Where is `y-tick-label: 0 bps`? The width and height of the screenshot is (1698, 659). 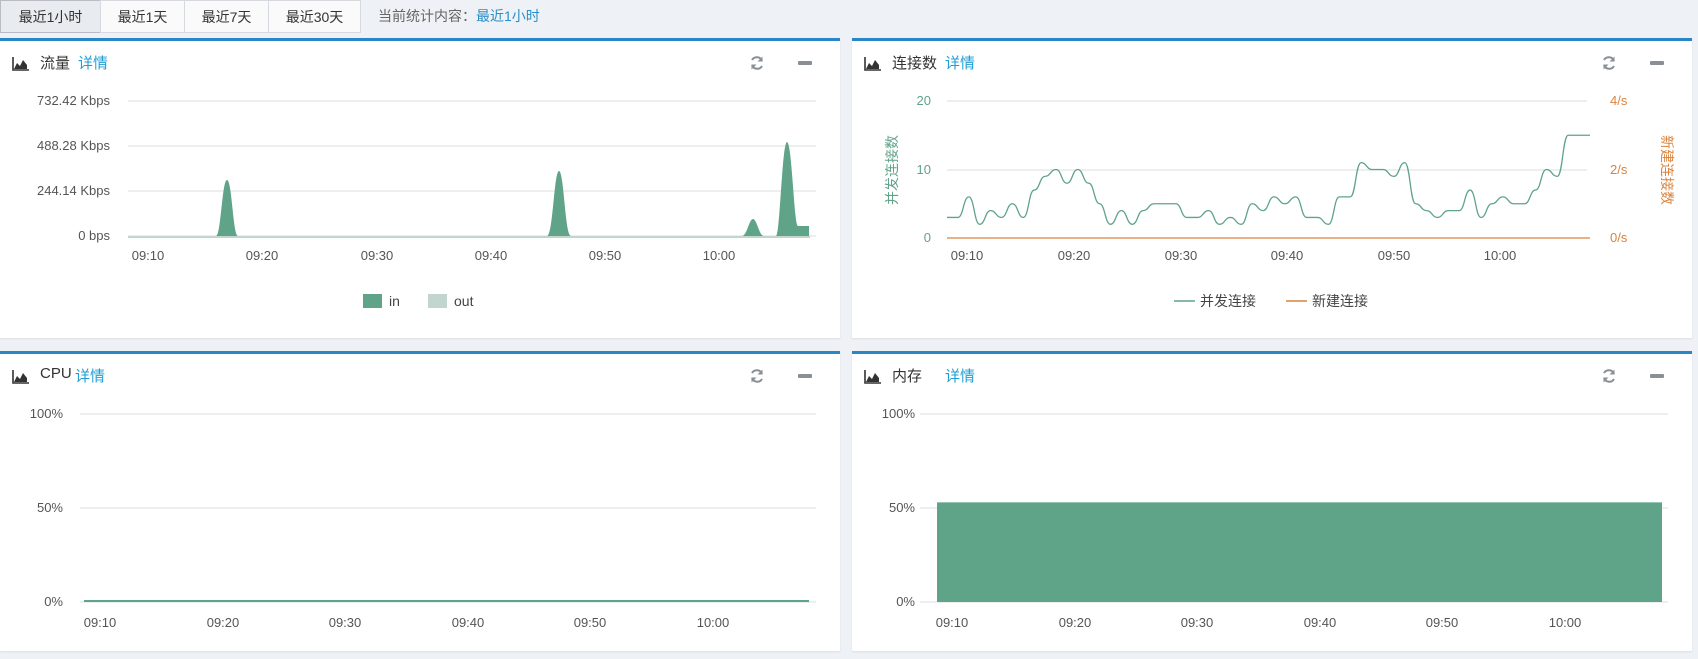
y-tick-label: 0 bps is located at coordinates (94, 235).